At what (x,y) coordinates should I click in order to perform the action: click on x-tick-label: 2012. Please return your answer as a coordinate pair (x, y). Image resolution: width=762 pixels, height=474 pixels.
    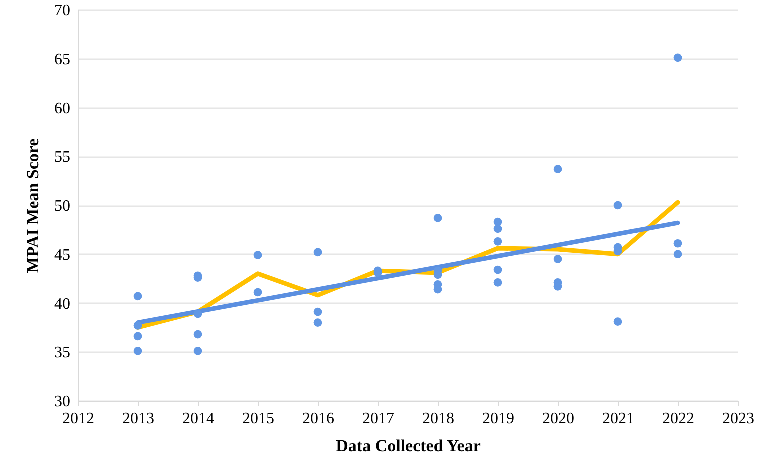
    Looking at the image, I should click on (78, 419).